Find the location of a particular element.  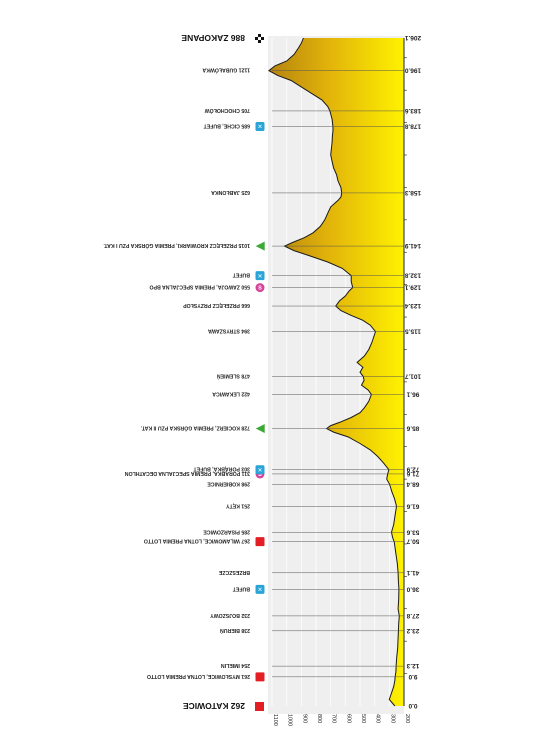

waypoint-label-15: 478 SLEMIEŃ is located at coordinates (233, 376).